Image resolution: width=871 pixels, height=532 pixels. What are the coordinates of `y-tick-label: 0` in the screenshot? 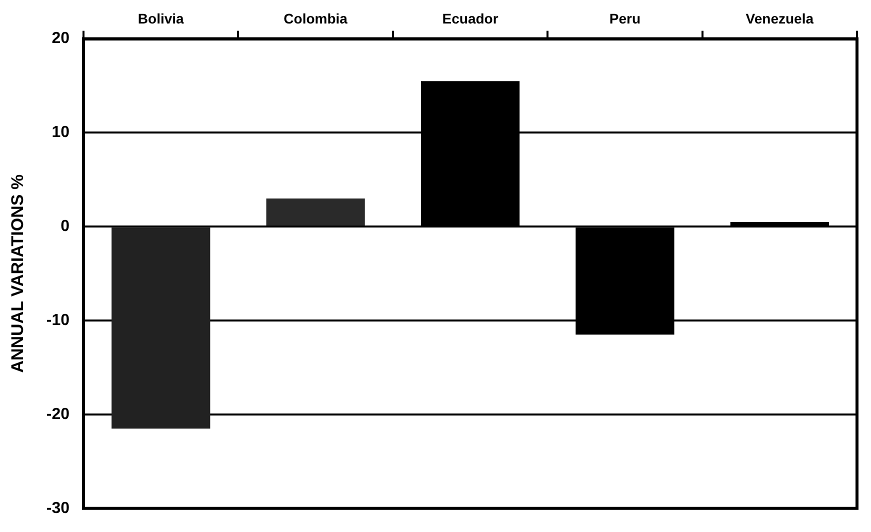 It's located at (65, 227).